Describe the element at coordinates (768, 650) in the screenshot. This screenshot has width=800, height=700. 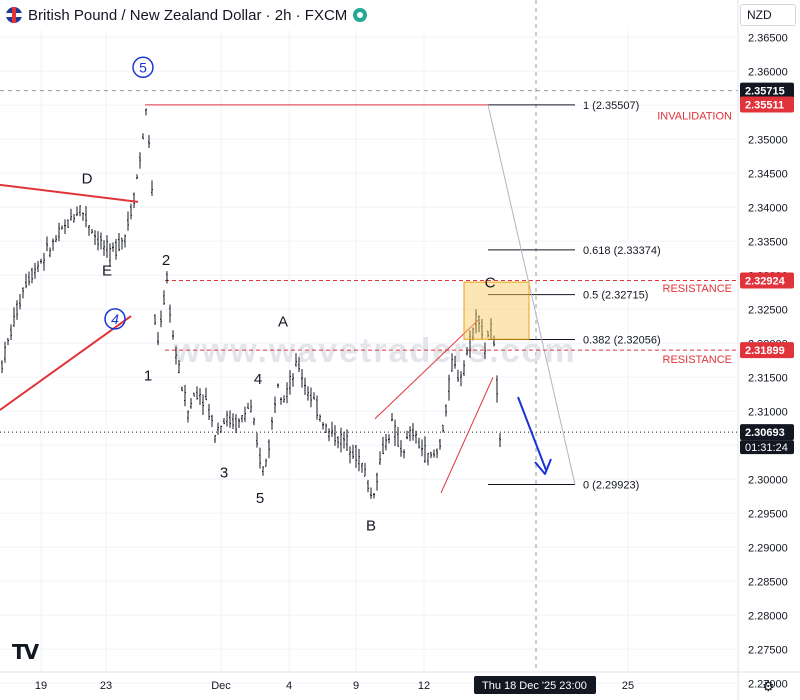
I see `y-tick-label: 2.27500` at that location.